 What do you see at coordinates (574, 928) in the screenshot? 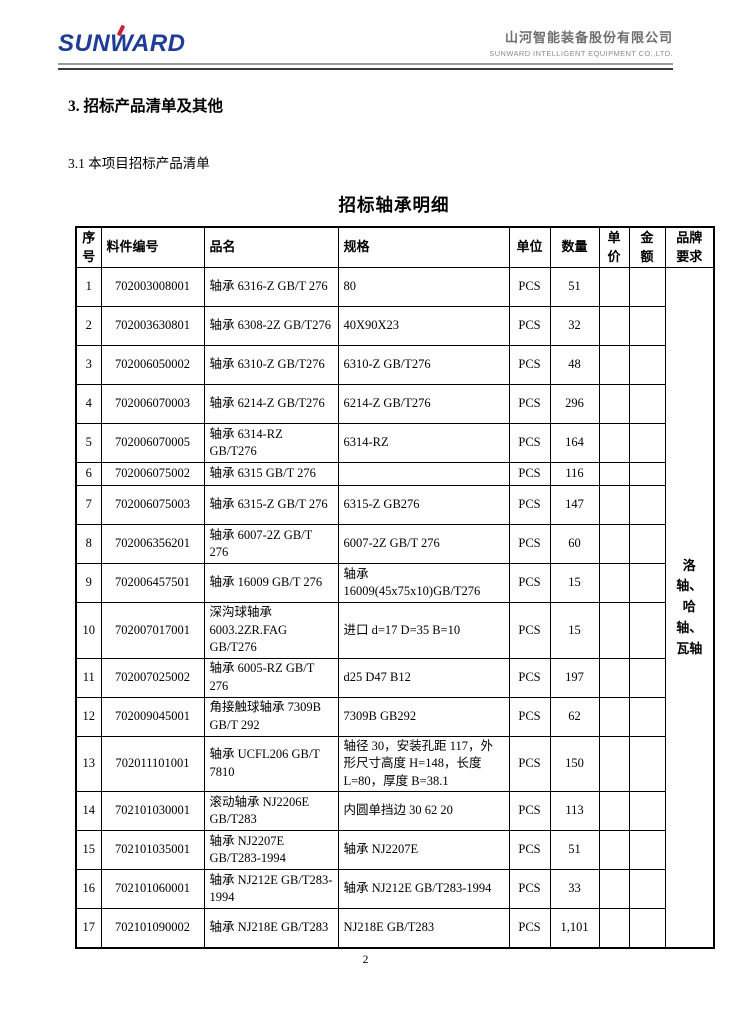
I see `cell-quantity: 1,101` at bounding box center [574, 928].